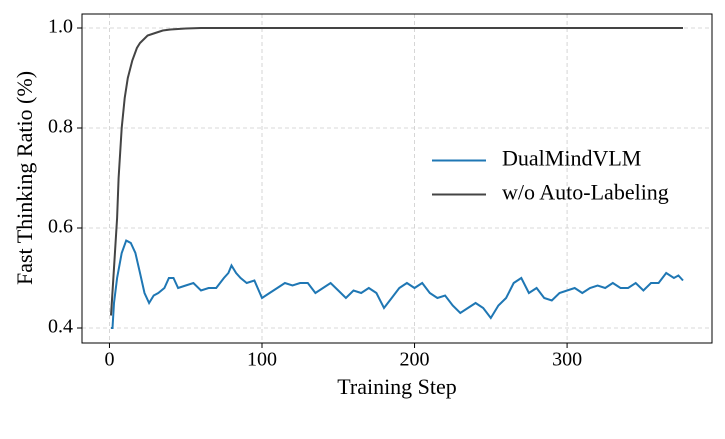 The height and width of the screenshot is (439, 725). What do you see at coordinates (60, 127) in the screenshot?
I see `y-tick-label: 0.8` at bounding box center [60, 127].